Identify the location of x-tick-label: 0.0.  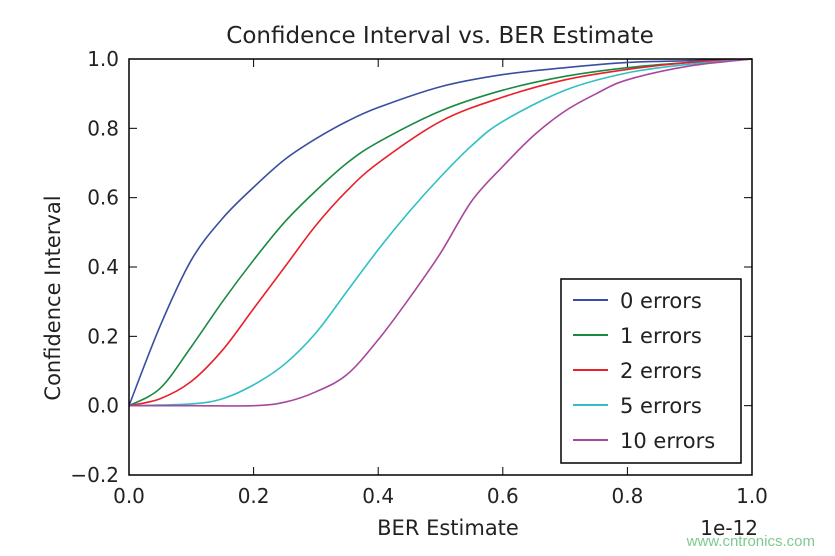
(129, 496).